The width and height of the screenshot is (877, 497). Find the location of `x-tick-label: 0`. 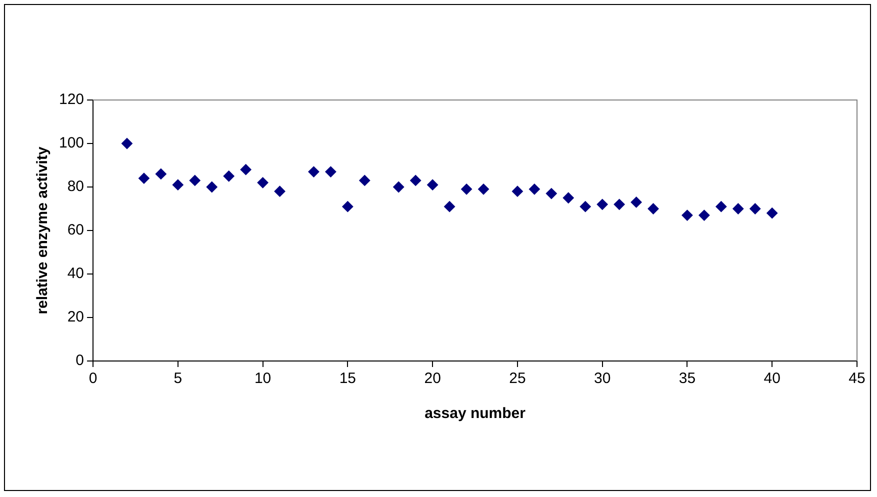

x-tick-label: 0 is located at coordinates (93, 379).